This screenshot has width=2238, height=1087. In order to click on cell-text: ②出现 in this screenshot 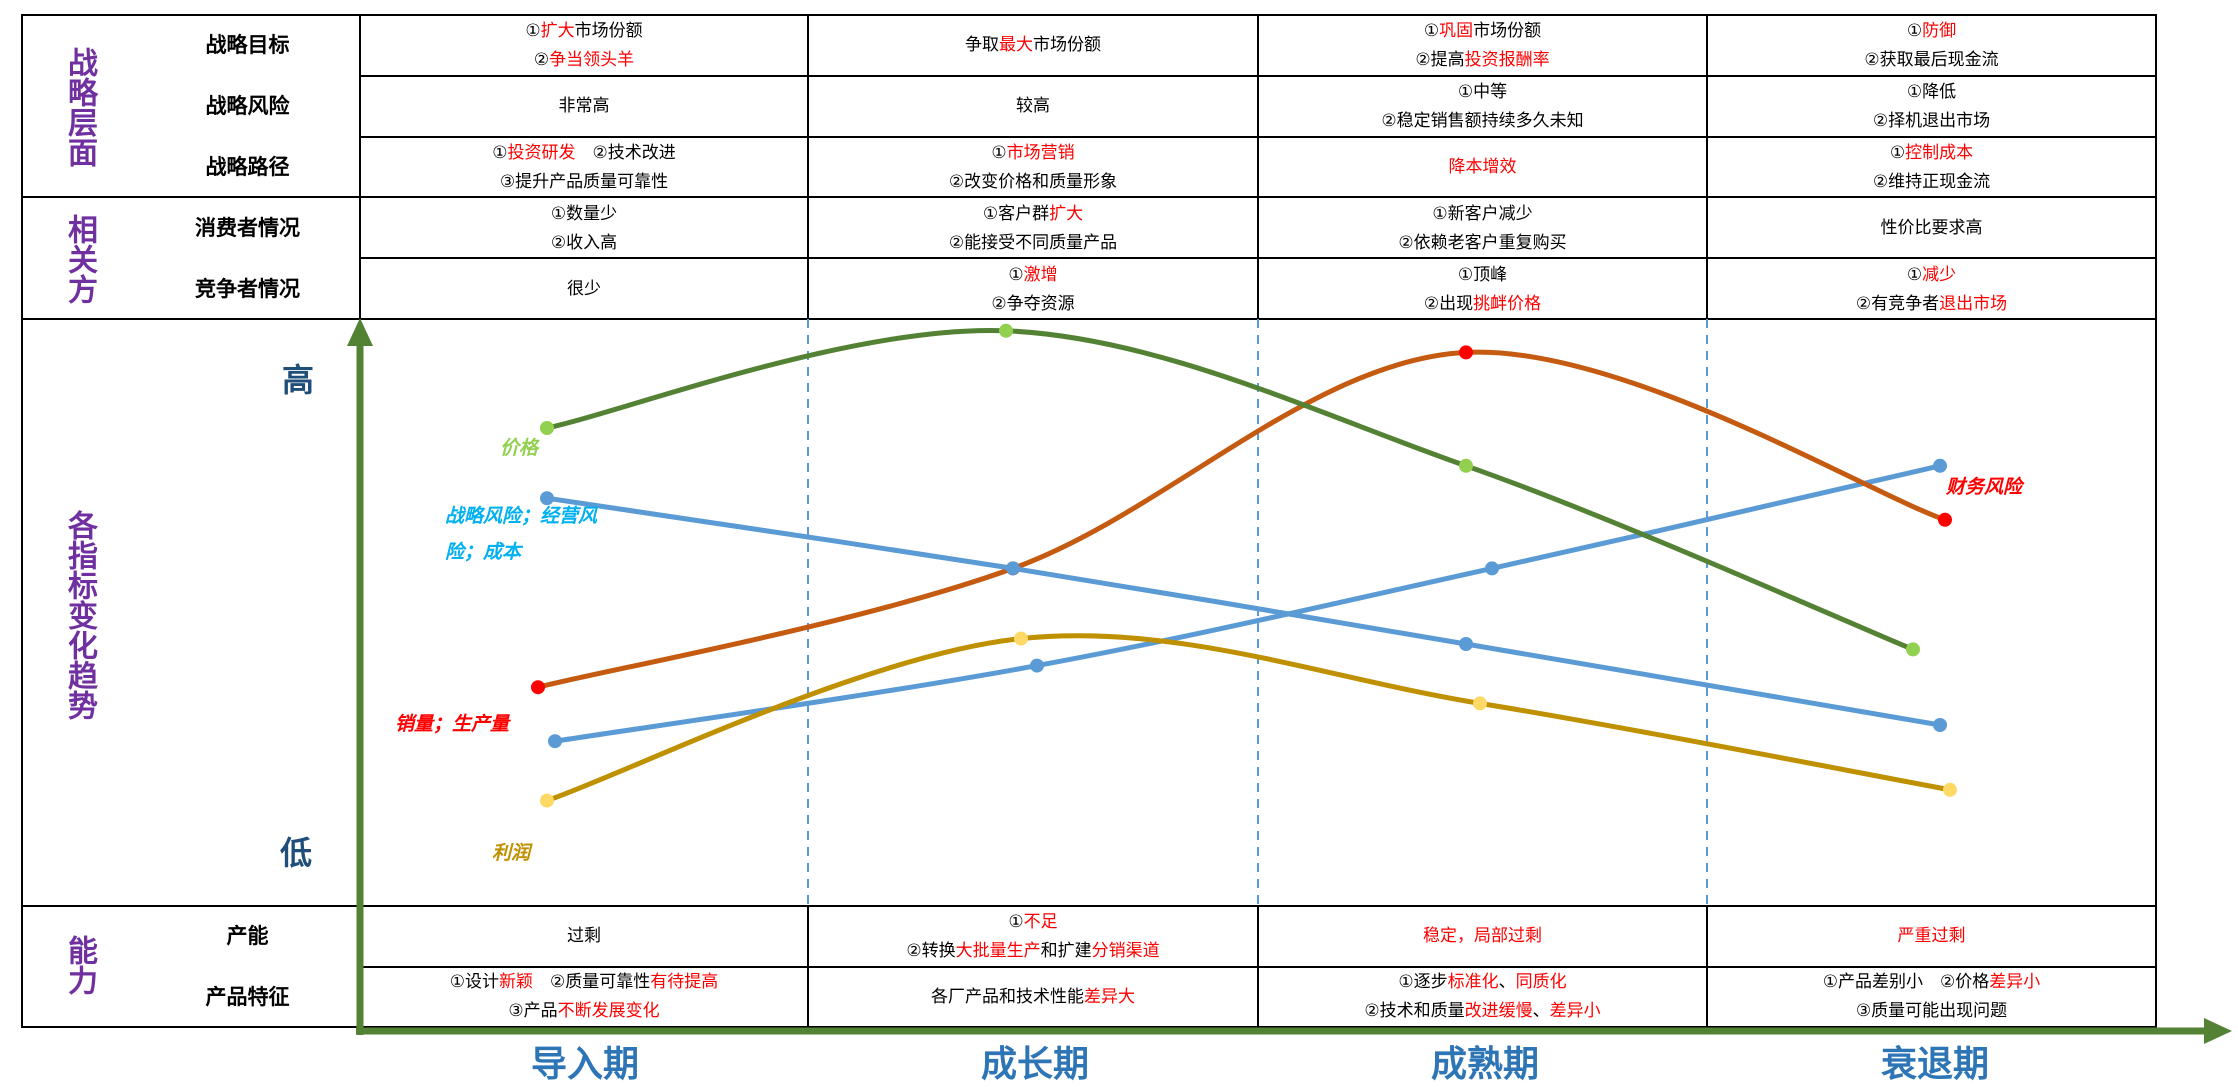, I will do `click(1448, 303)`.